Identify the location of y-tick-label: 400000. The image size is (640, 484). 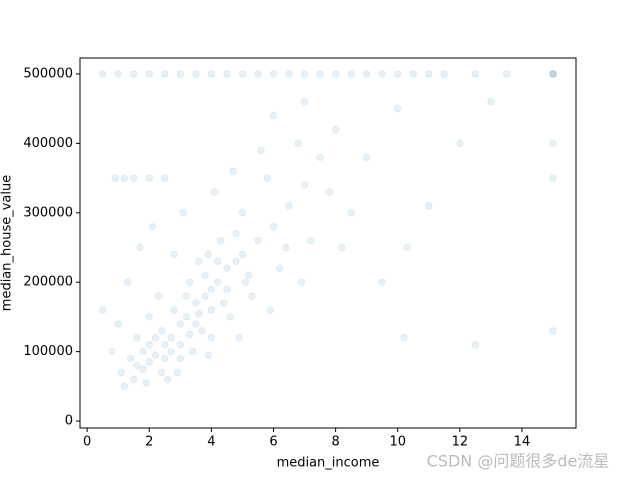
(48, 143).